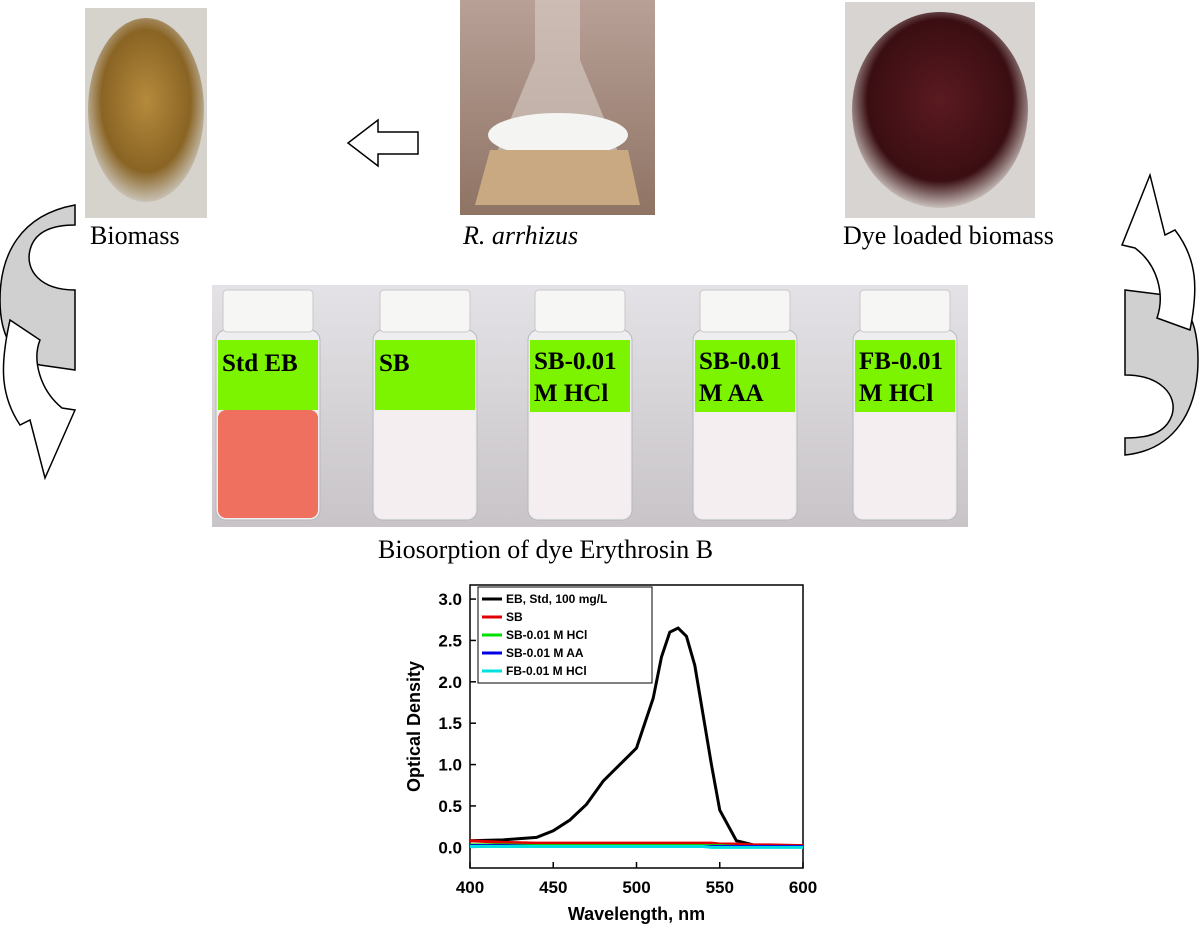  What do you see at coordinates (731, 393) in the screenshot?
I see `vial-label-text: M AA` at bounding box center [731, 393].